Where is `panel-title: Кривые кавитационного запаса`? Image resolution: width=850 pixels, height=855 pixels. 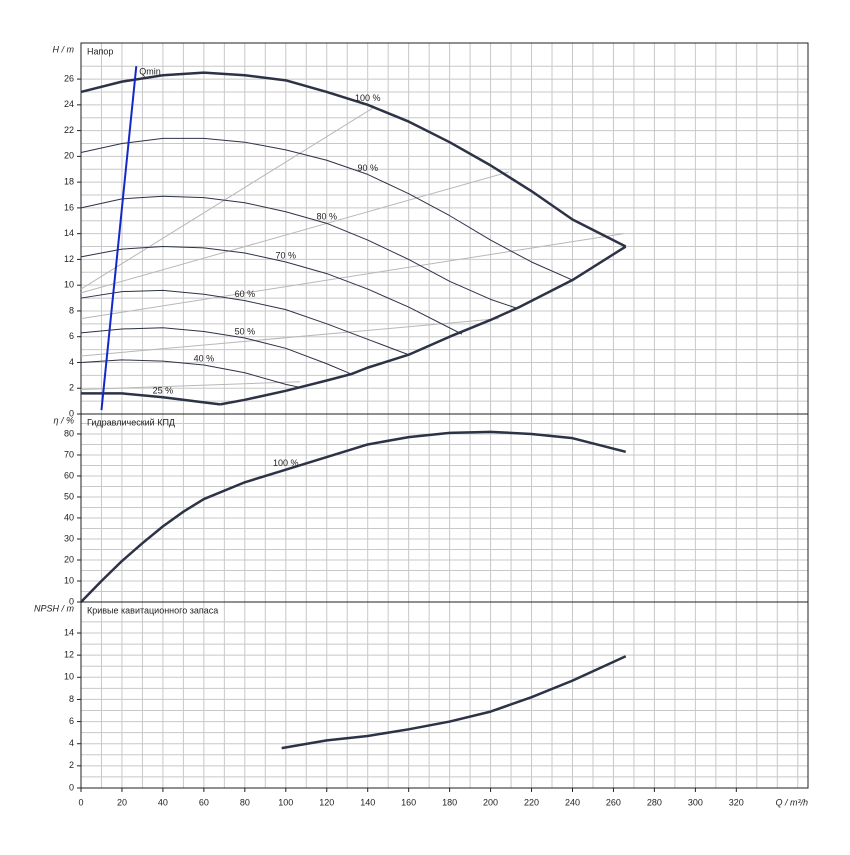 panel-title: Кривые кавитационного запаса is located at coordinates (152, 610).